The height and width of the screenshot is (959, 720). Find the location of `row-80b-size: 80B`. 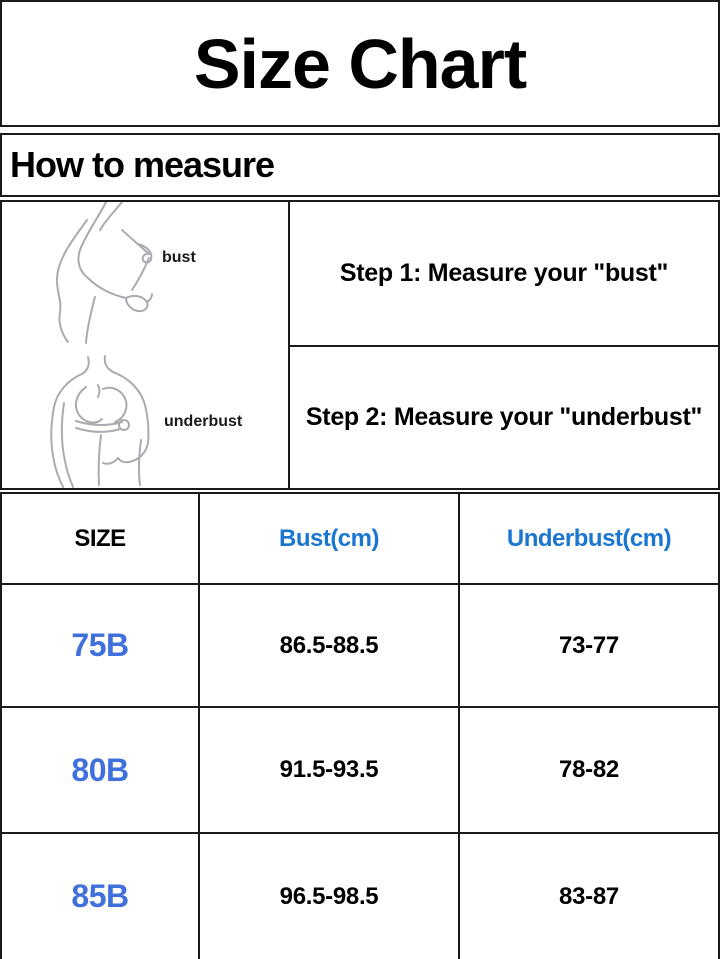

row-80b-size: 80B is located at coordinates (101, 771).